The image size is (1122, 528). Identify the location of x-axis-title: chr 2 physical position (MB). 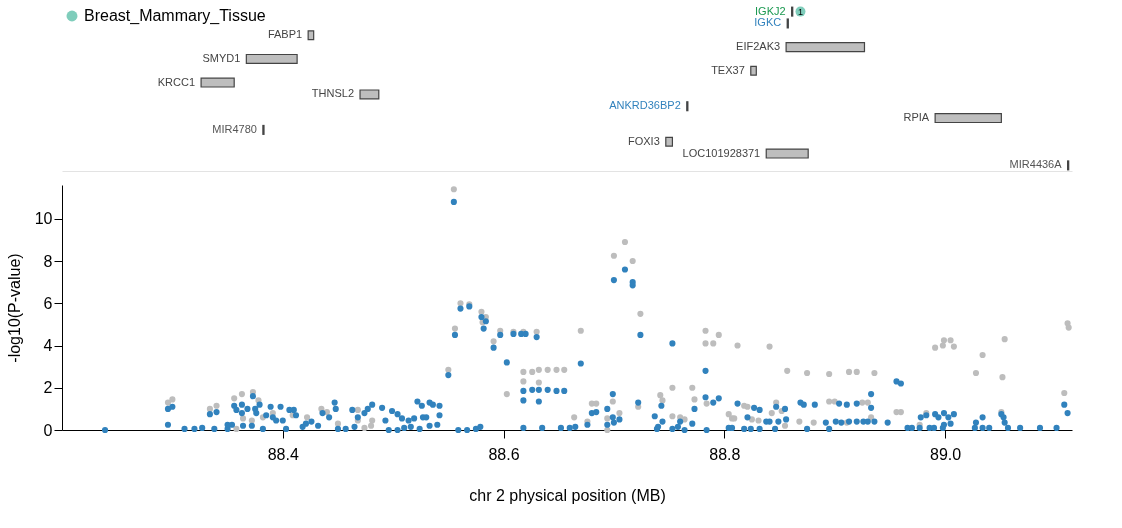
(567, 495).